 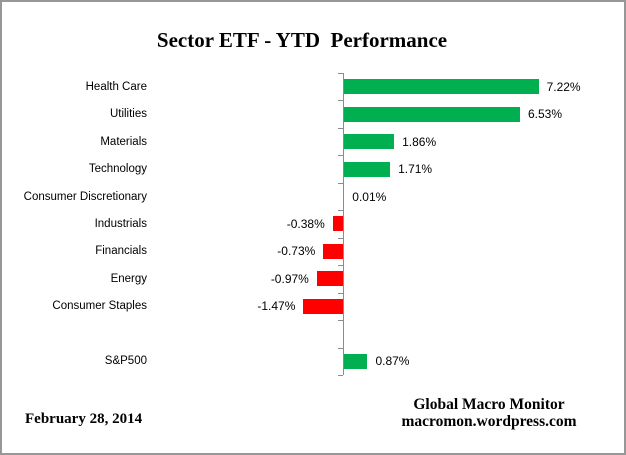 I want to click on category-label: Industrials, so click(x=120, y=223).